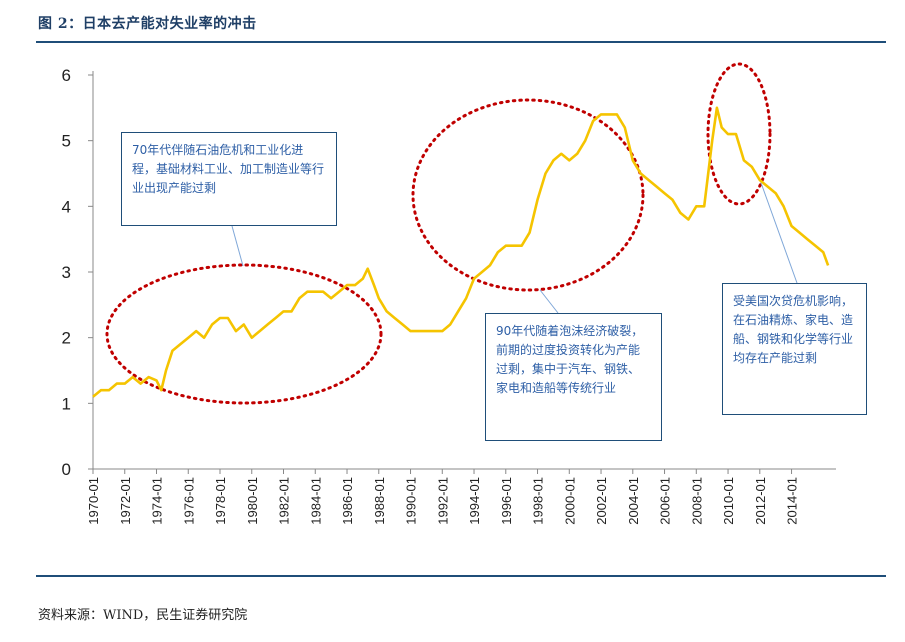 The width and height of the screenshot is (905, 642). I want to click on x-tick-label: 2004-01, so click(633, 501).